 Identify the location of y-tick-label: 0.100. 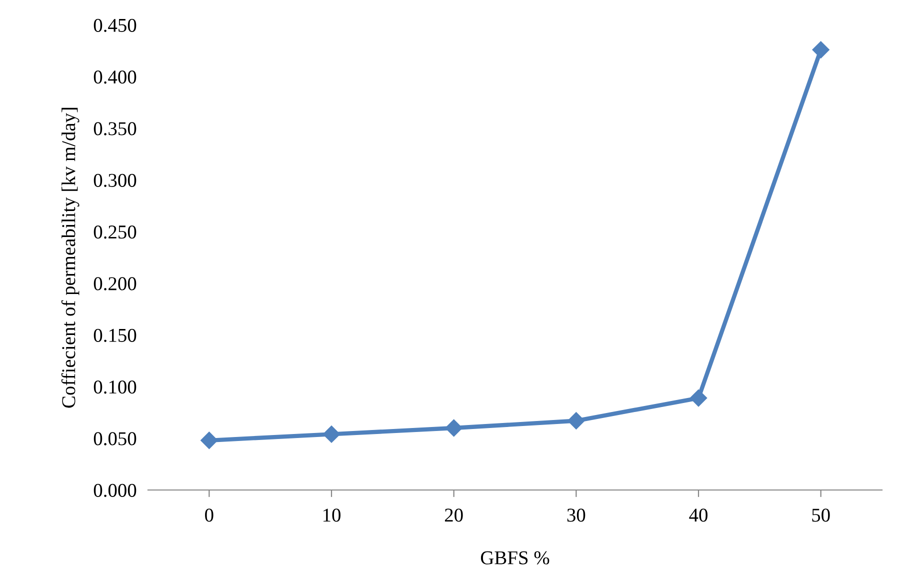
(115, 387).